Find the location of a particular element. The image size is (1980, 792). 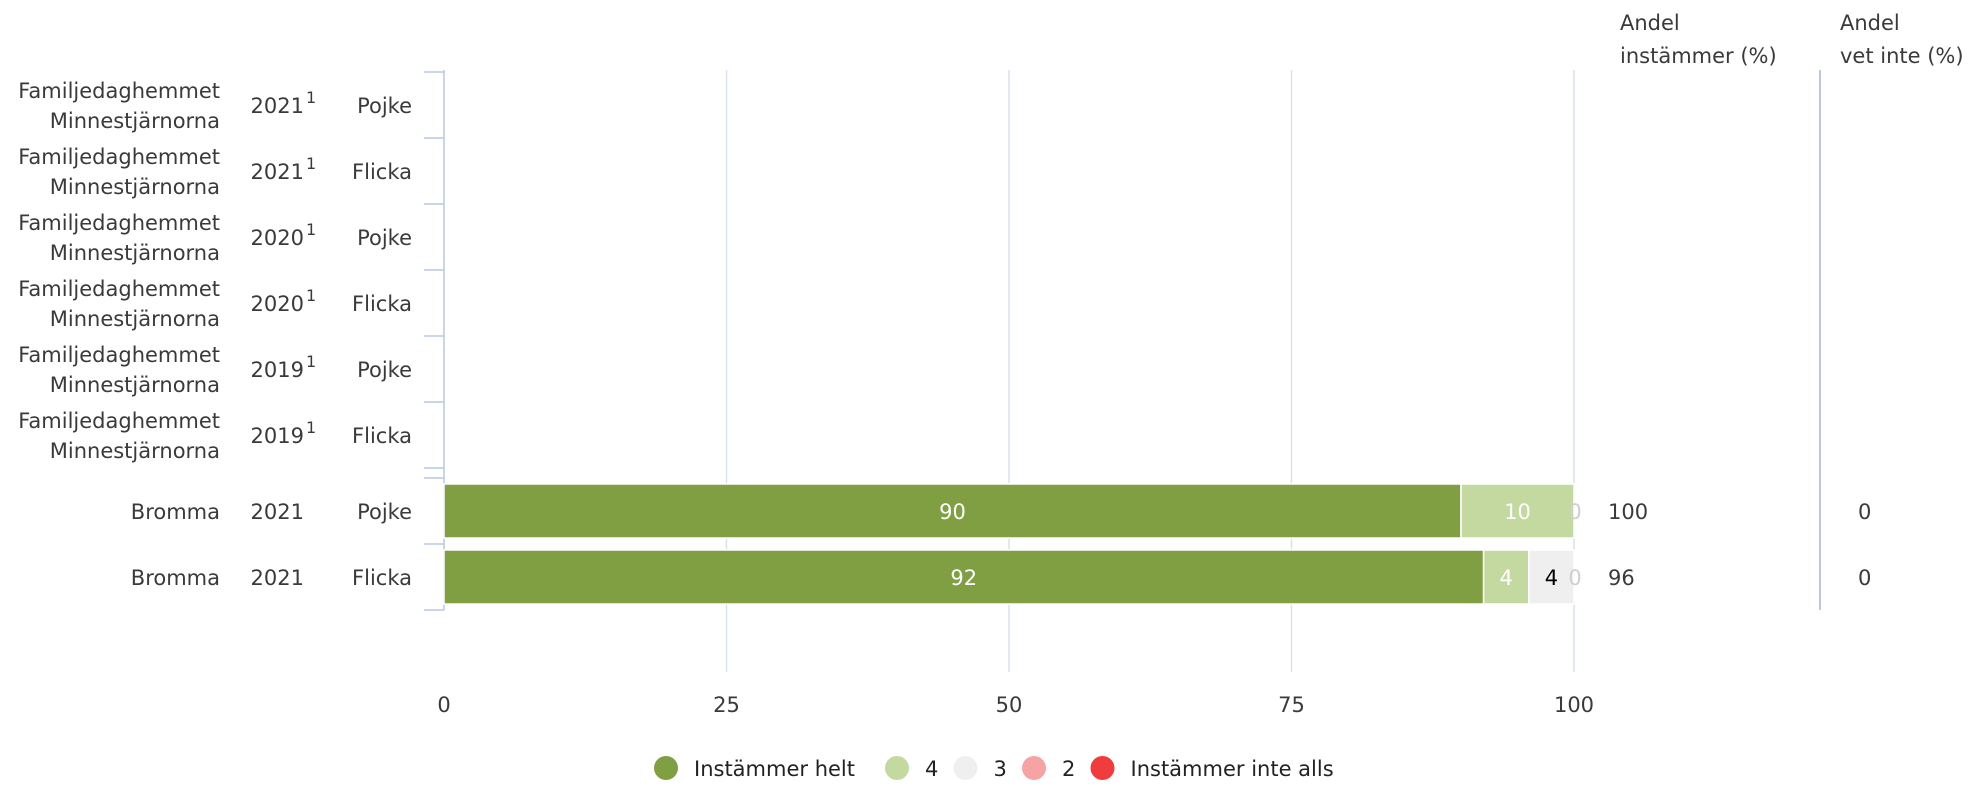

x-tick-label: 50 is located at coordinates (1009, 705).